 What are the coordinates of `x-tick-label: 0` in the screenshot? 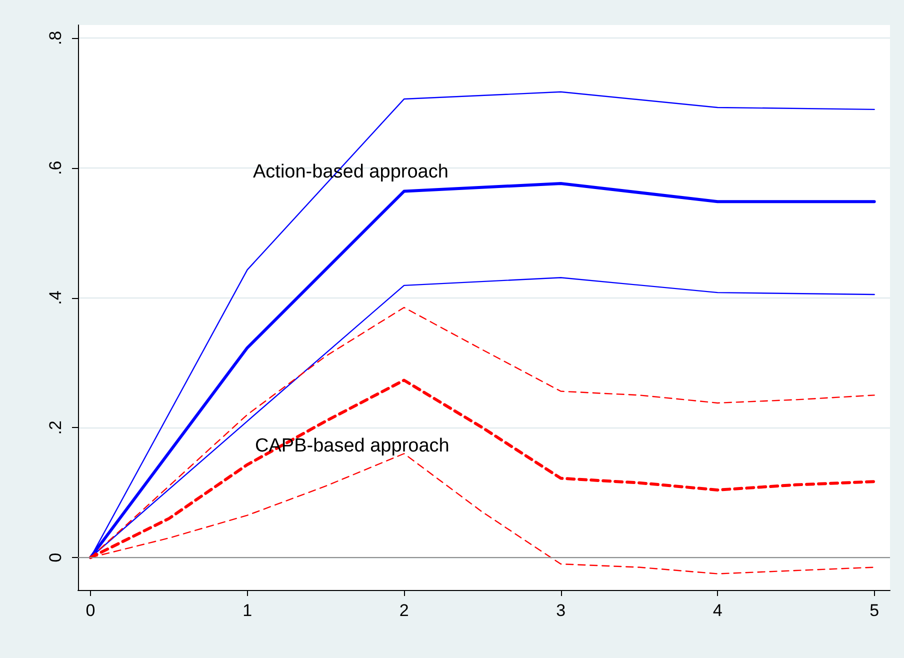 It's located at (91, 610).